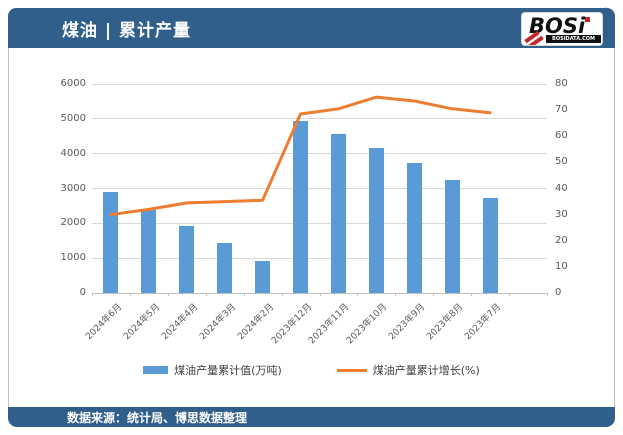 This screenshot has width=623, height=435. I want to click on left-axis-tick-label: 2000, so click(73, 223).